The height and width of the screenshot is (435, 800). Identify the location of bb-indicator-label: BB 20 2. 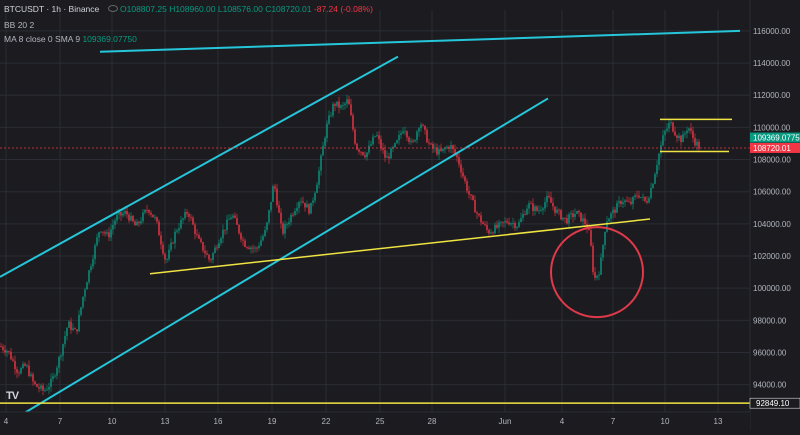
(19, 25).